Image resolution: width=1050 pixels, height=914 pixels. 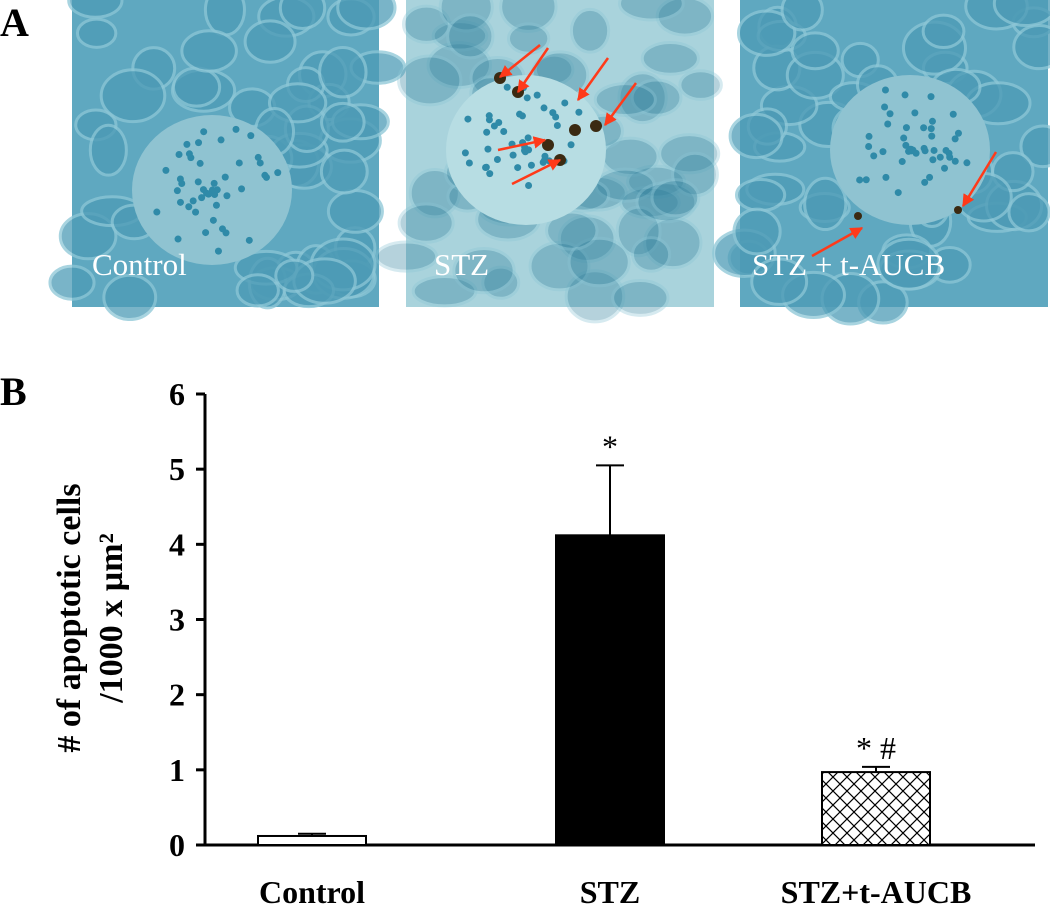 What do you see at coordinates (139, 264) in the screenshot?
I see `image-caption: Control` at bounding box center [139, 264].